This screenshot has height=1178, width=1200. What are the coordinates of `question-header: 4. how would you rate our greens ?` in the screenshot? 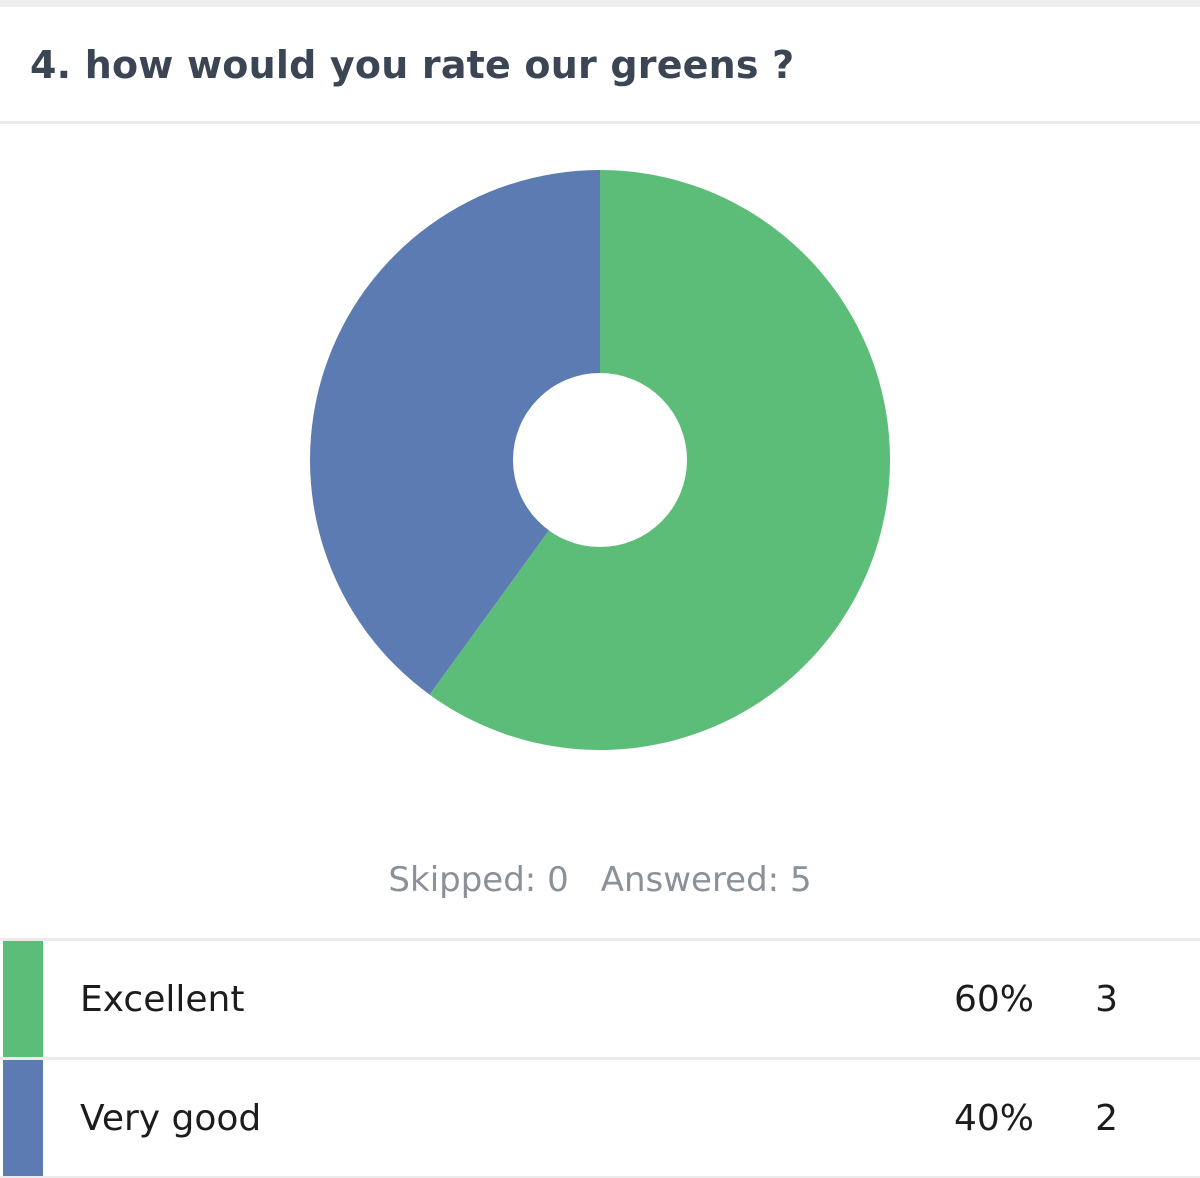 It's located at (600, 65).